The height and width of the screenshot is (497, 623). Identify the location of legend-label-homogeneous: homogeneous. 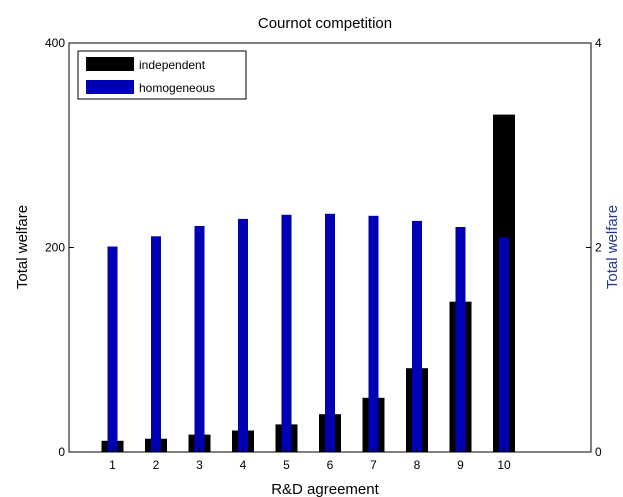
(177, 88).